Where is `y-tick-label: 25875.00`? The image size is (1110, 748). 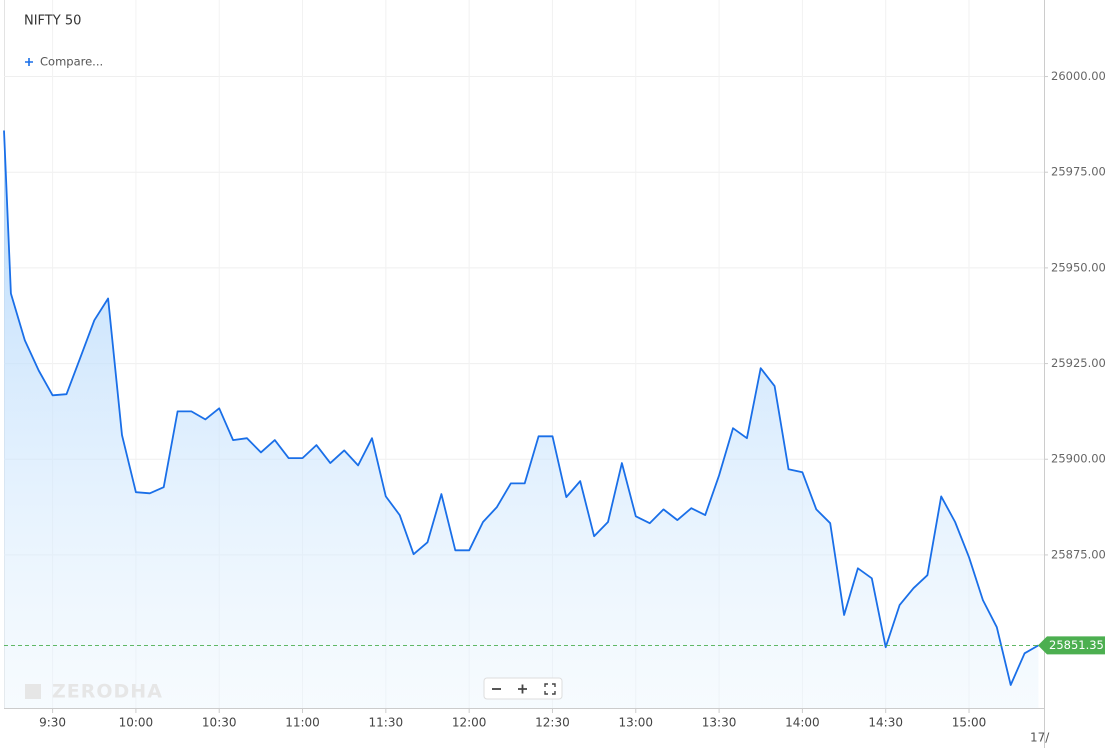 y-tick-label: 25875.00 is located at coordinates (1078, 554).